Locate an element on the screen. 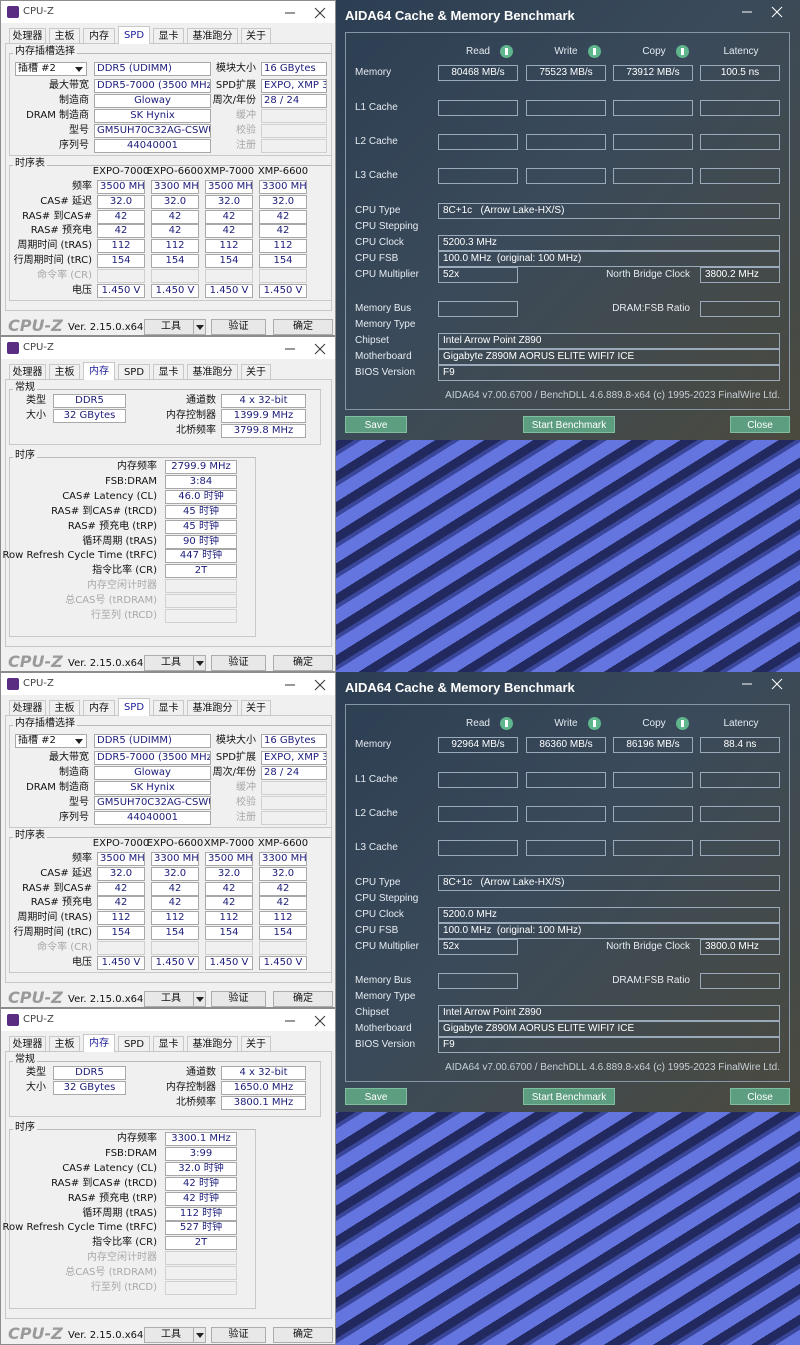 The height and width of the screenshot is (1345, 800). timing-value: 112 is located at coordinates (121, 918).